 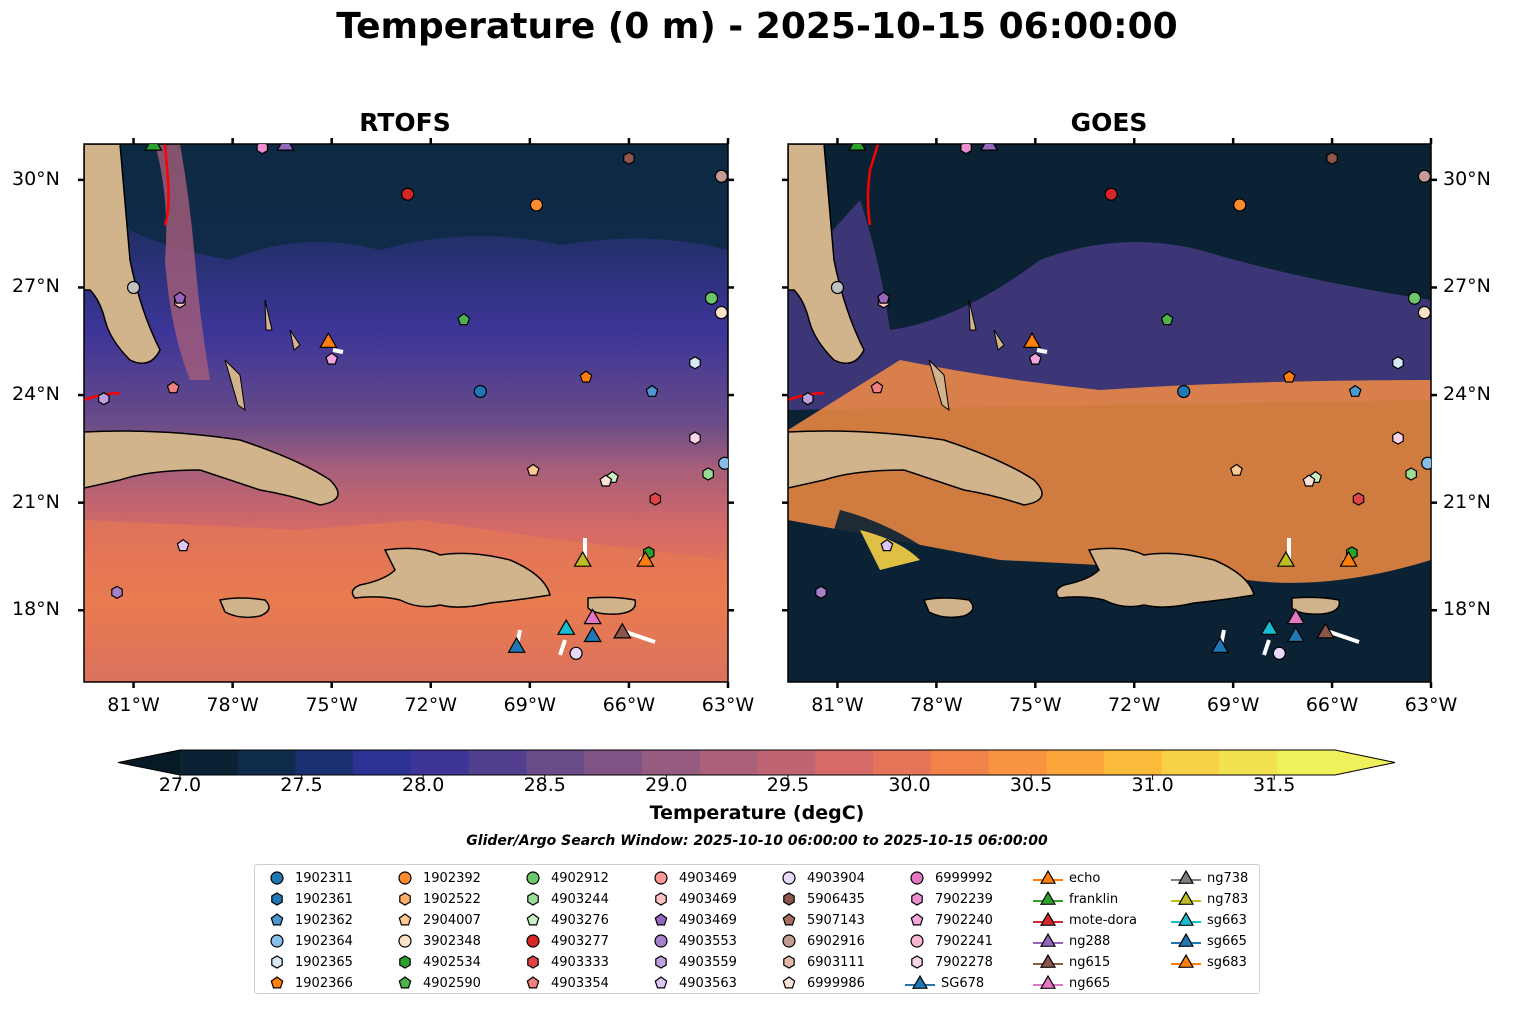 What do you see at coordinates (821, 920) in the screenshot?
I see `legend-entry: 5907143` at bounding box center [821, 920].